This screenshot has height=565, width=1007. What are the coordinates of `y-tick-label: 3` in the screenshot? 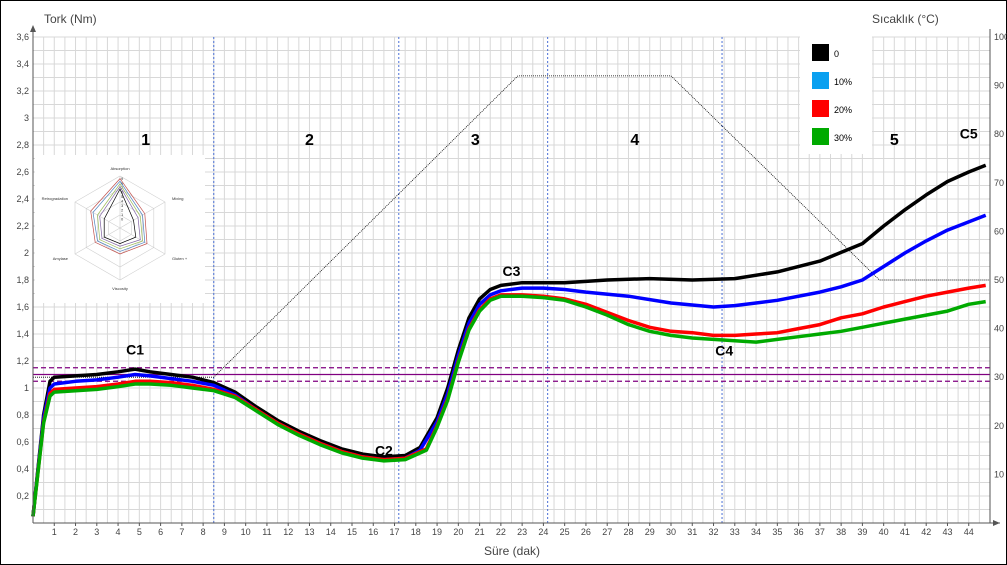 It's located at (26, 118).